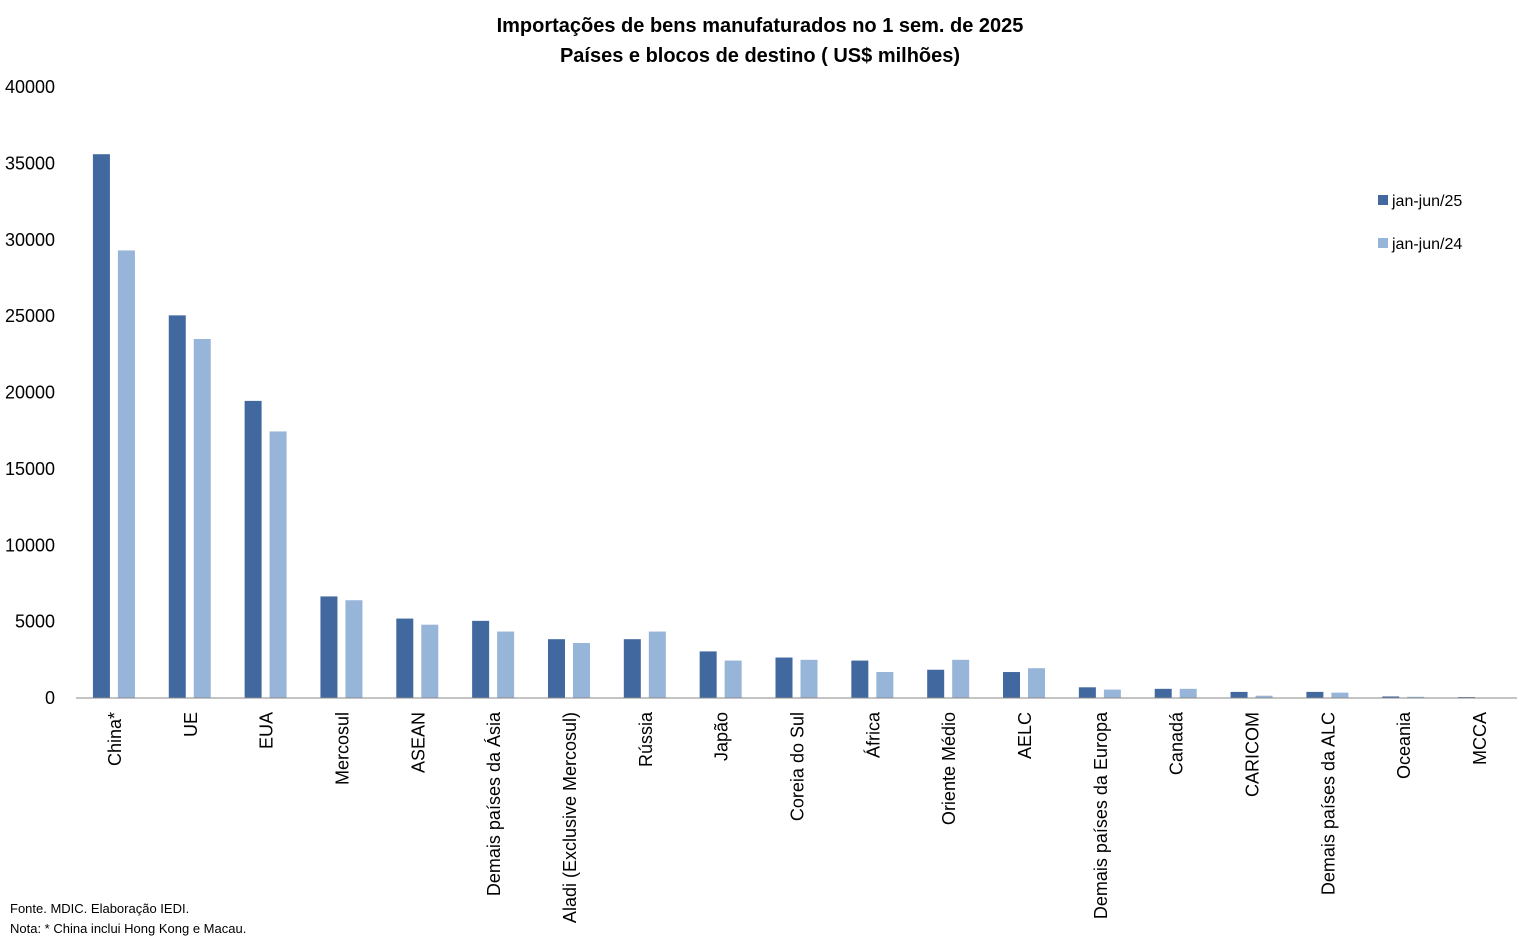 This screenshot has width=1519, height=947. I want to click on category-label: Canadá, so click(1177, 743).